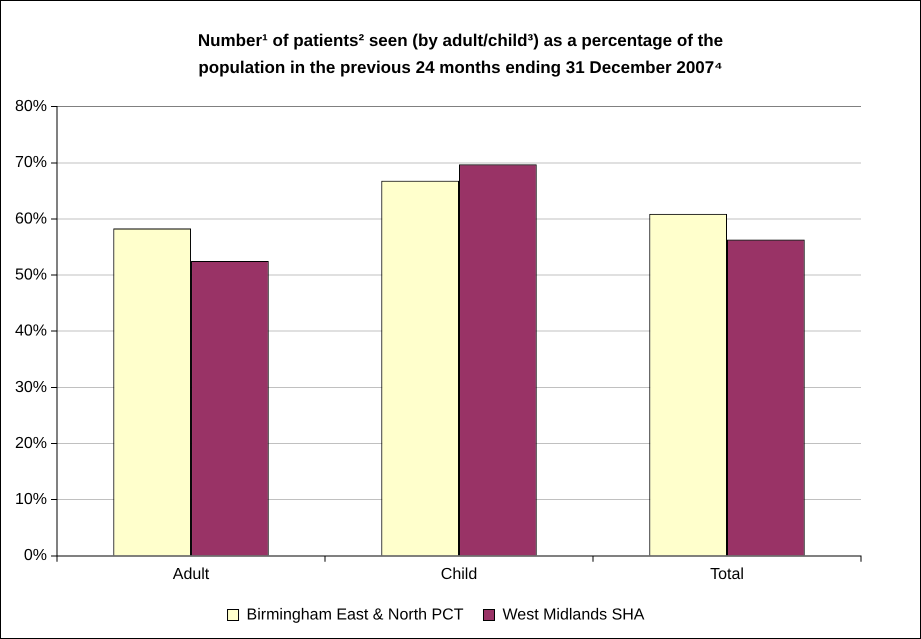 The width and height of the screenshot is (921, 639). I want to click on y-tick-label: 40%, so click(31, 331).